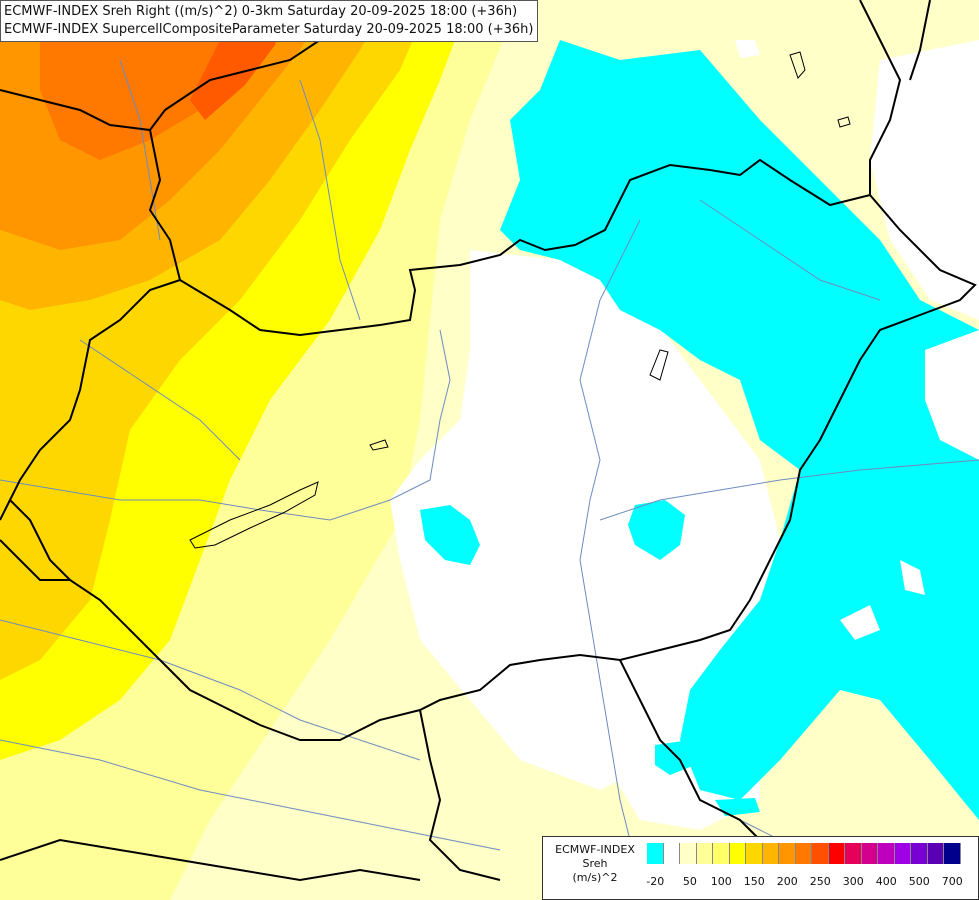 This screenshot has width=979, height=900. Describe the element at coordinates (886, 881) in the screenshot. I see `legend-tick: 400` at that location.